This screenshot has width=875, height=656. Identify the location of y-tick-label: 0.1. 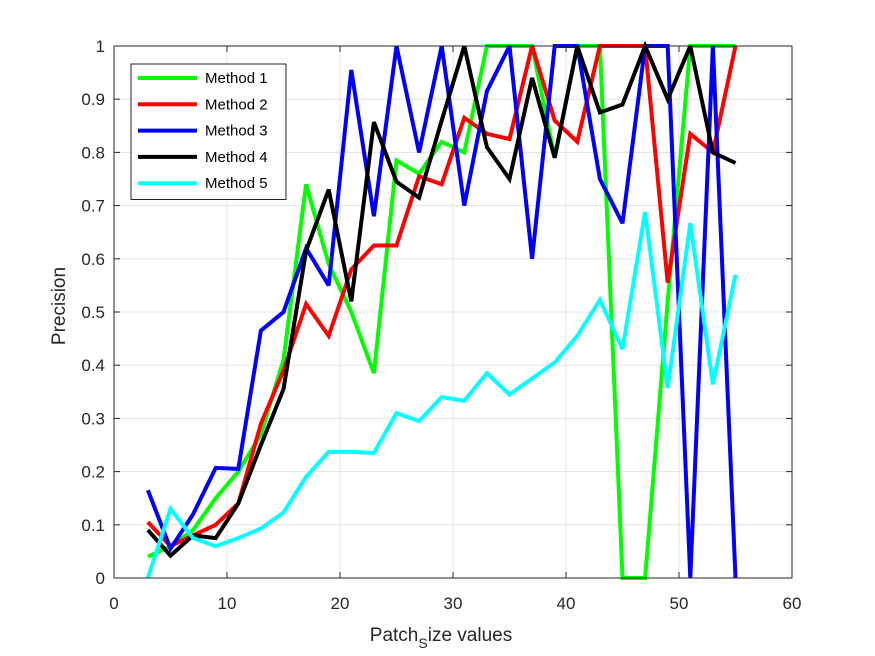
(93, 525).